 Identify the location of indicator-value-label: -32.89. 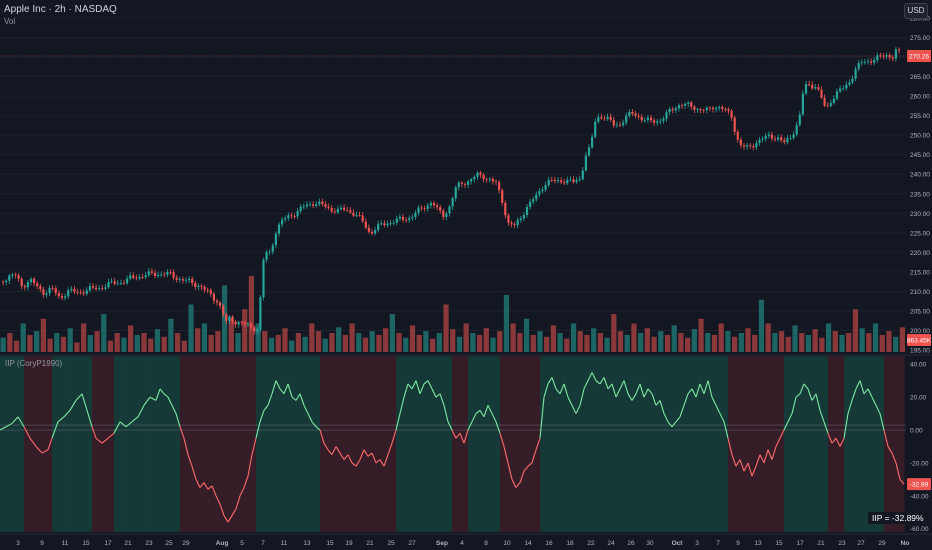
(919, 485).